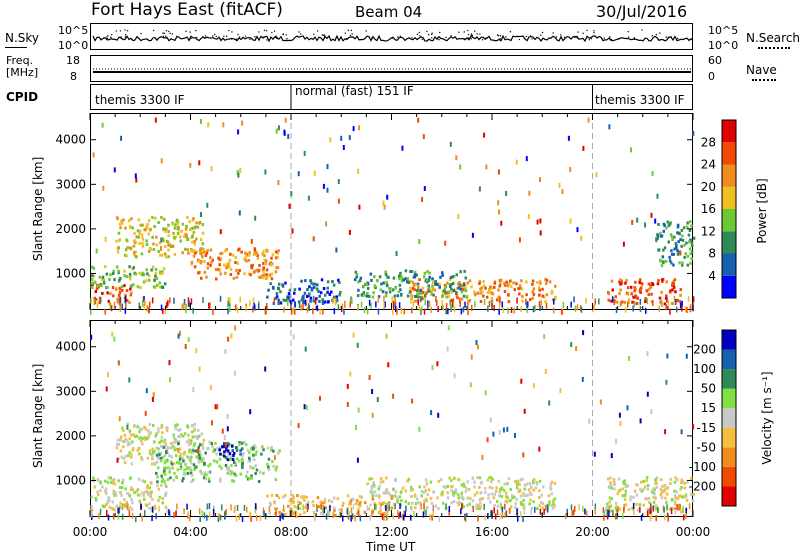 The width and height of the screenshot is (800, 554). I want to click on colorbar-tick-label: -50, so click(706, 447).